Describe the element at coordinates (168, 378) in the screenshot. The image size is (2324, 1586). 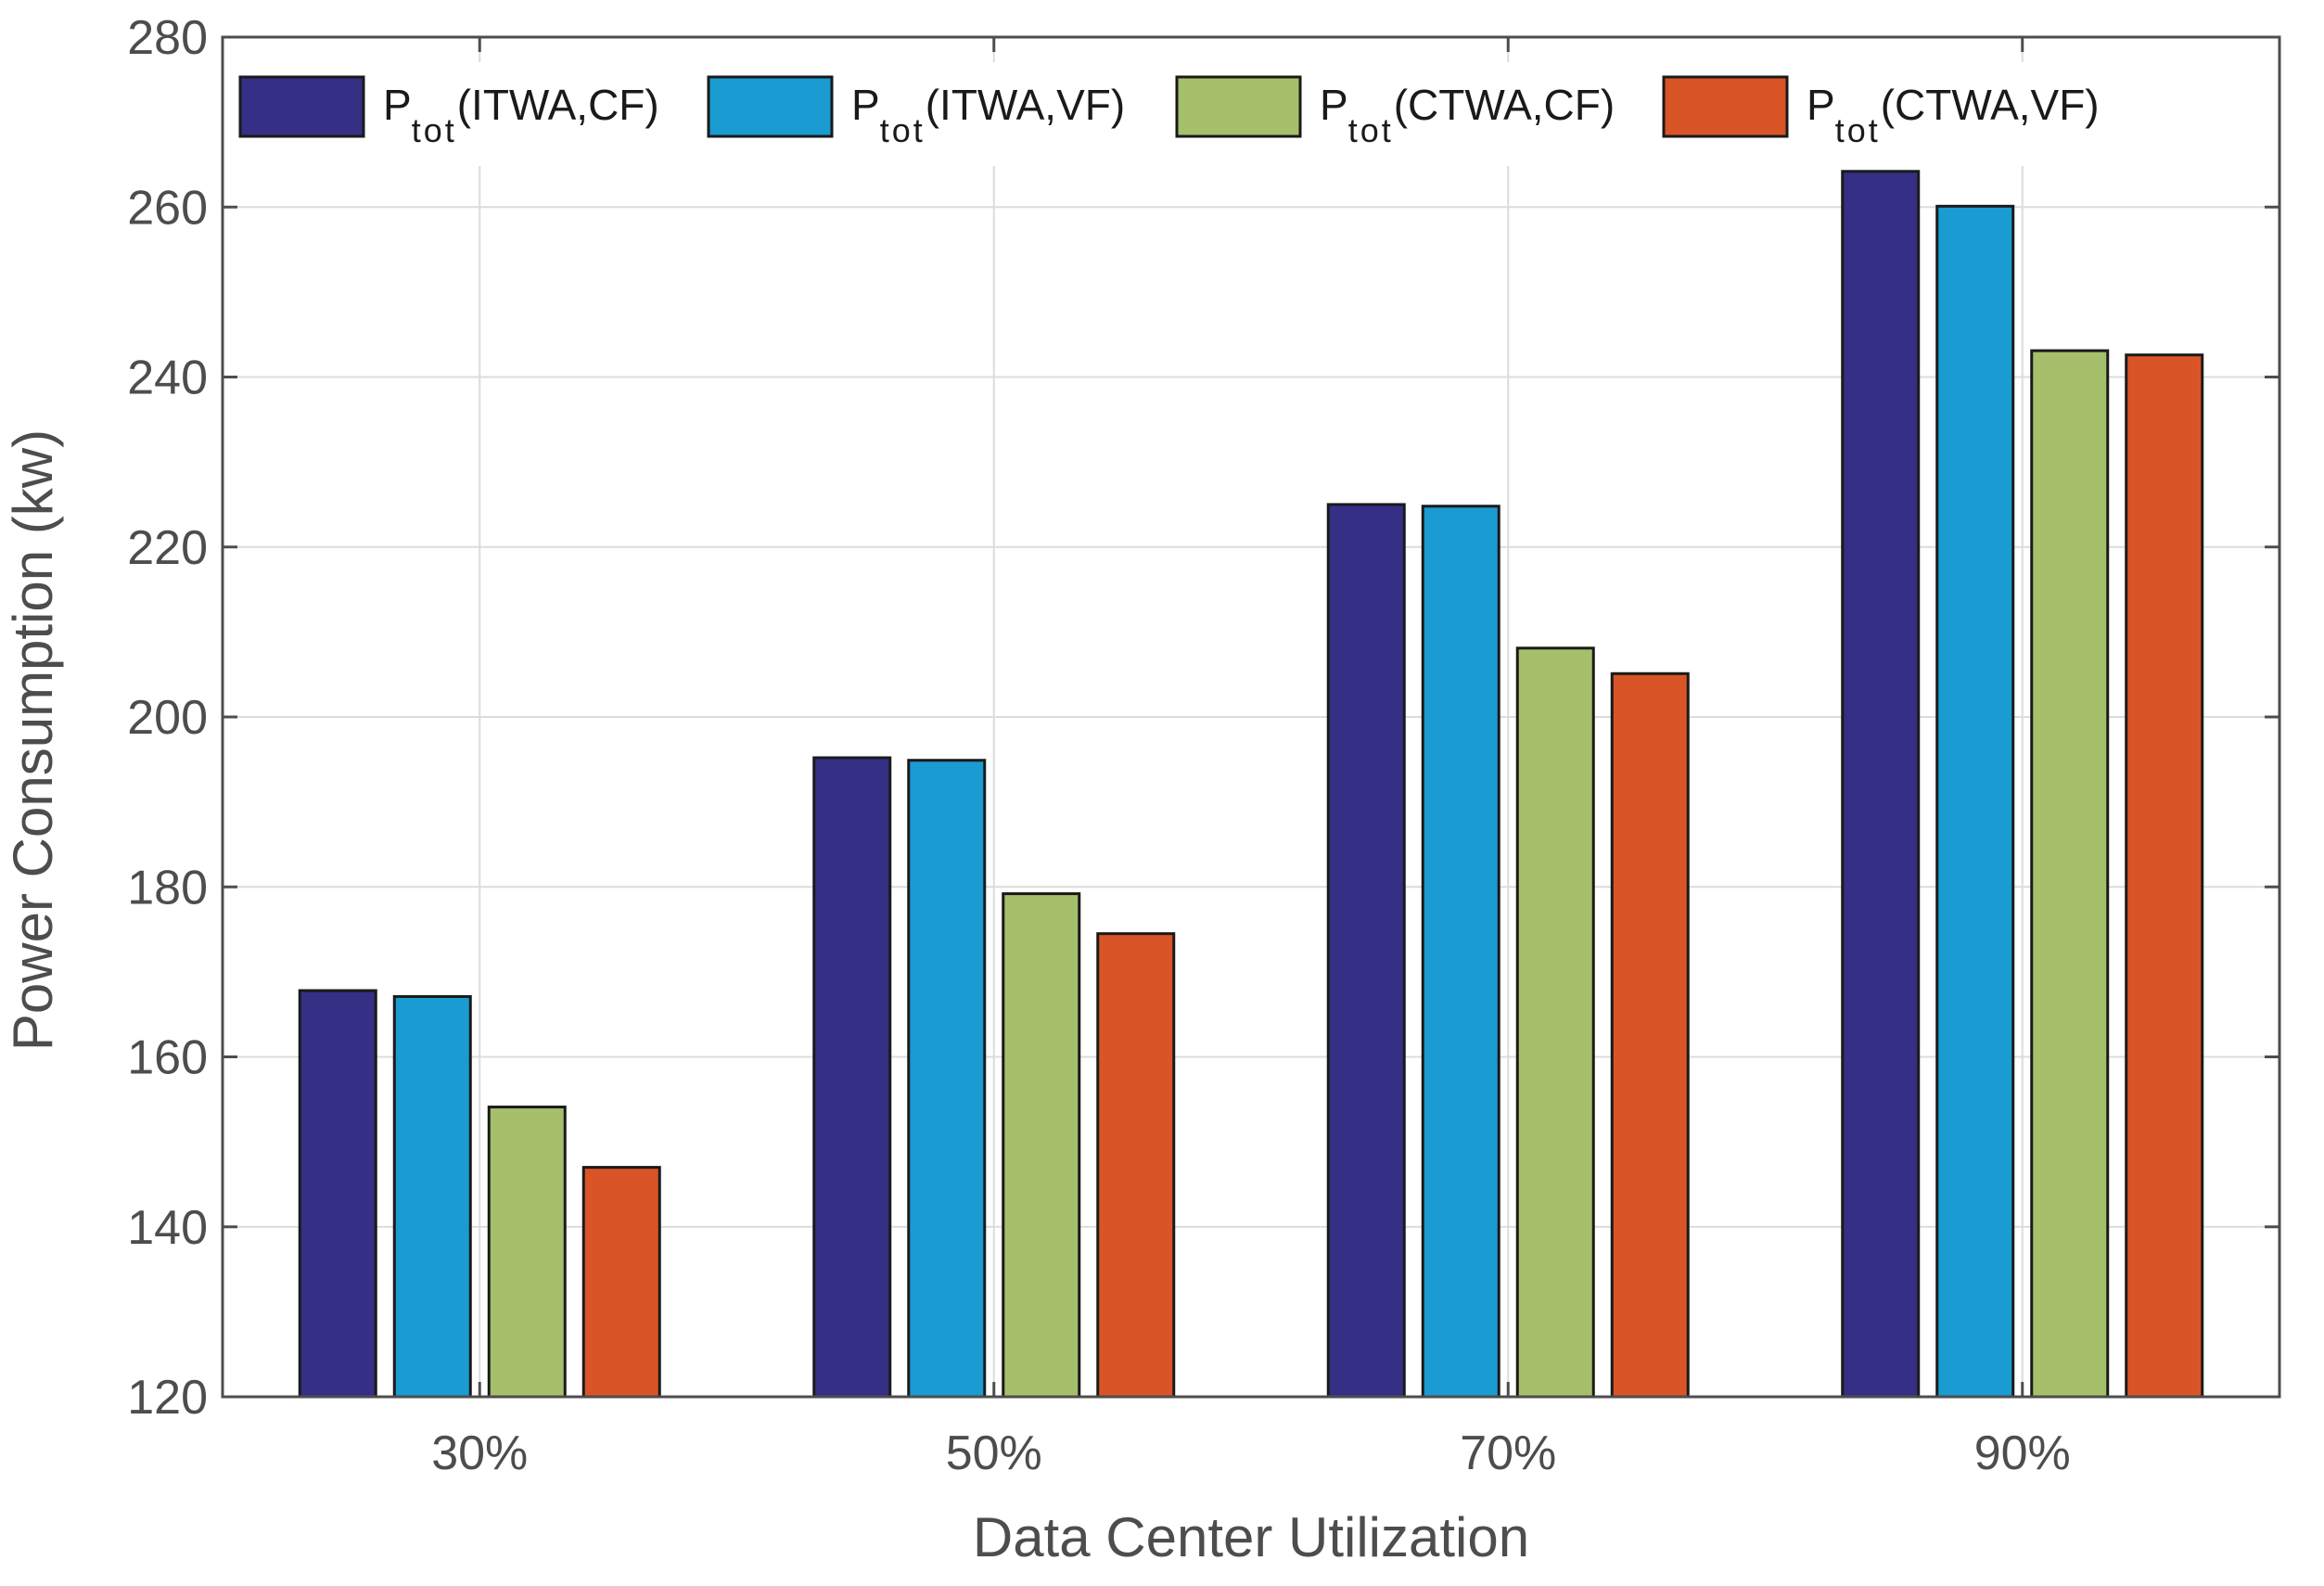
I see `y-tick-label: 240` at that location.